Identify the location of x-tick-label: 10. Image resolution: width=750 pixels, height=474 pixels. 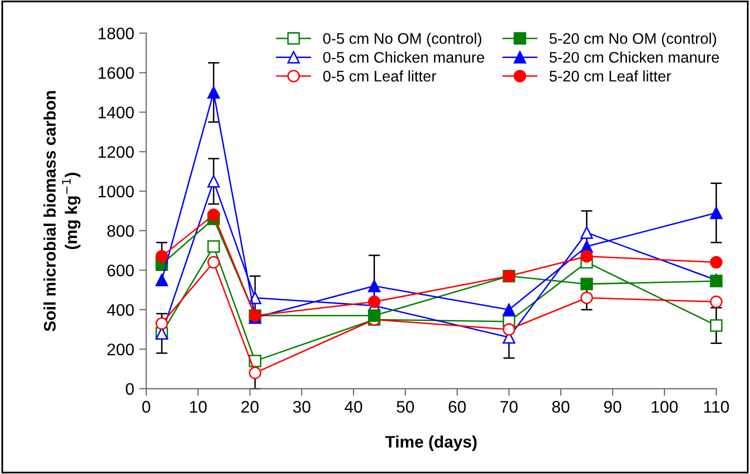
(198, 406).